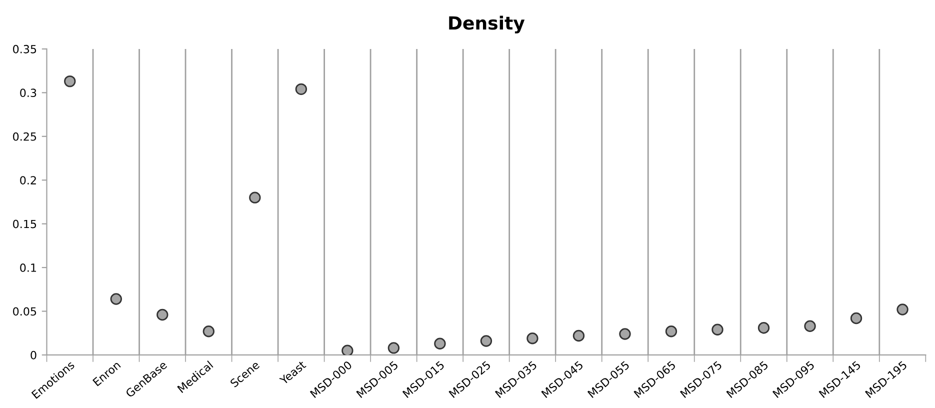 The image size is (935, 408). Describe the element at coordinates (487, 25) in the screenshot. I see `chart-title: Density` at that location.